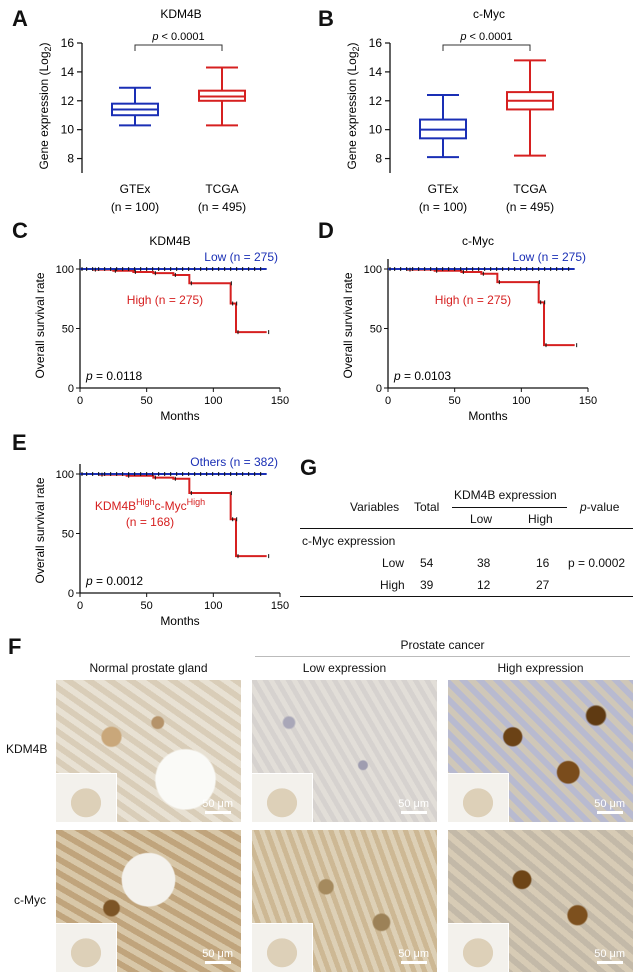 This screenshot has height=972, width=639. I want to click on table-header-group: KDM4B expression, so click(505, 495).